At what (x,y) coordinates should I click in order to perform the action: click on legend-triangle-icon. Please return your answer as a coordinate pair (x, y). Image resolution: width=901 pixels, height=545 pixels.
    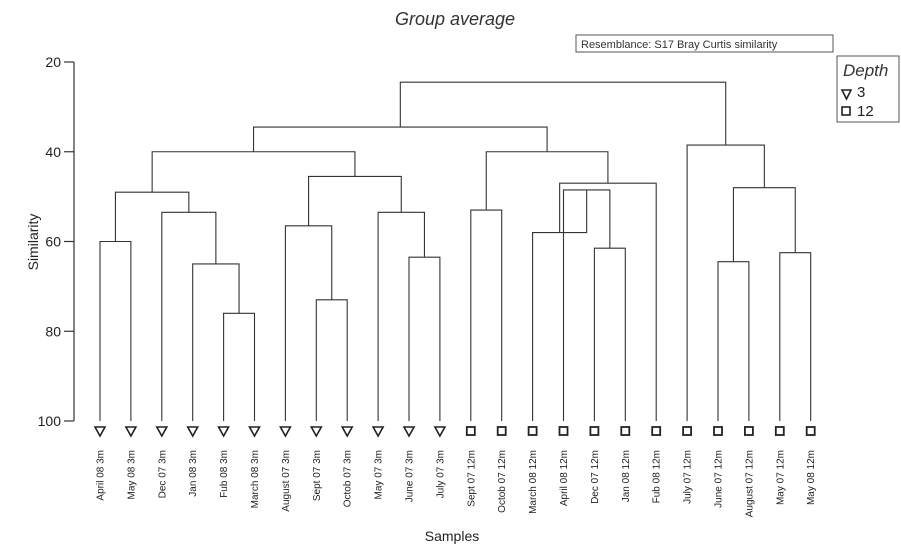
    Looking at the image, I should click on (846, 95).